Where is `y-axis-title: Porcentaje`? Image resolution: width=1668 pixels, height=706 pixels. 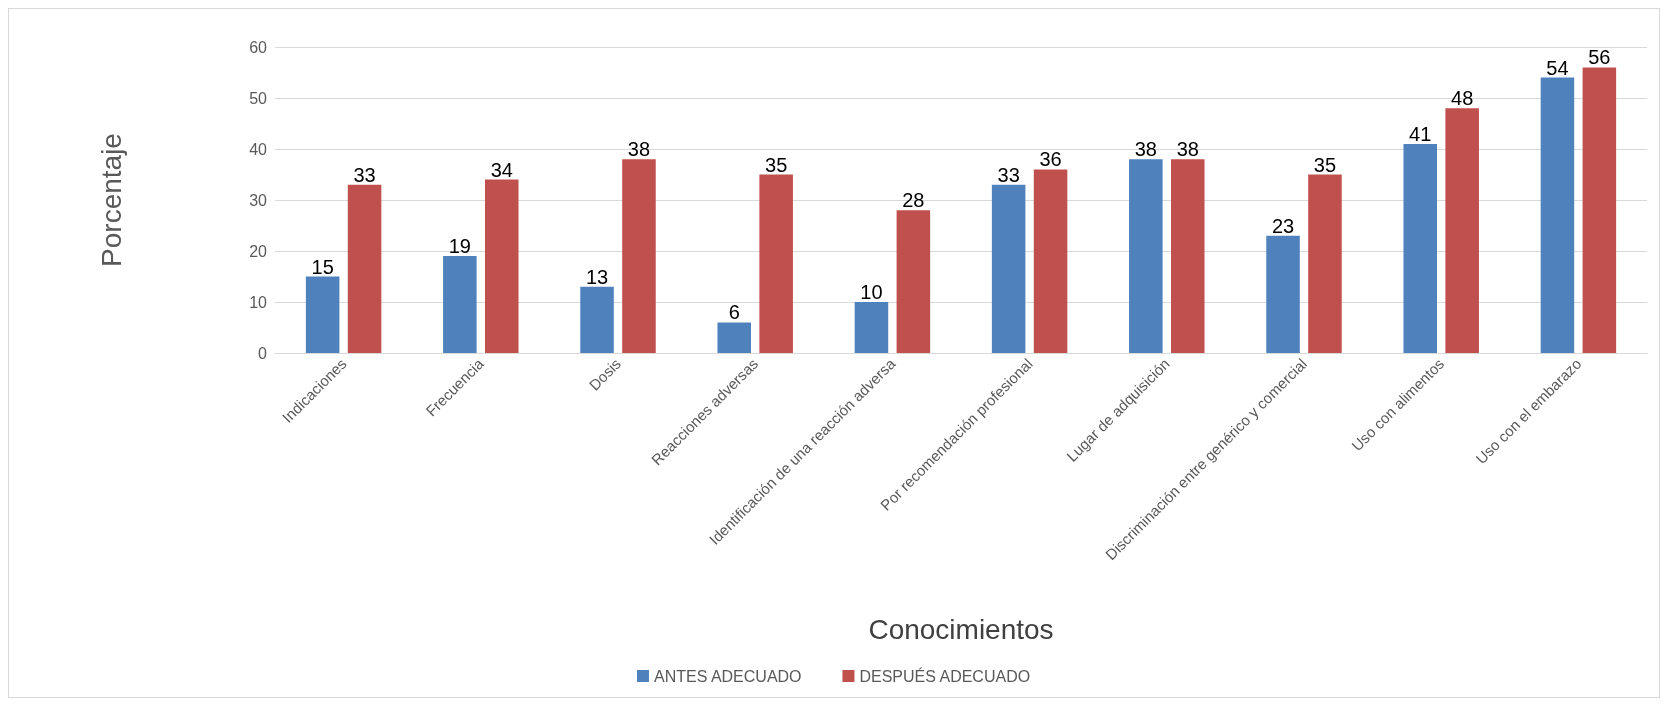 y-axis-title: Porcentaje is located at coordinates (111, 200).